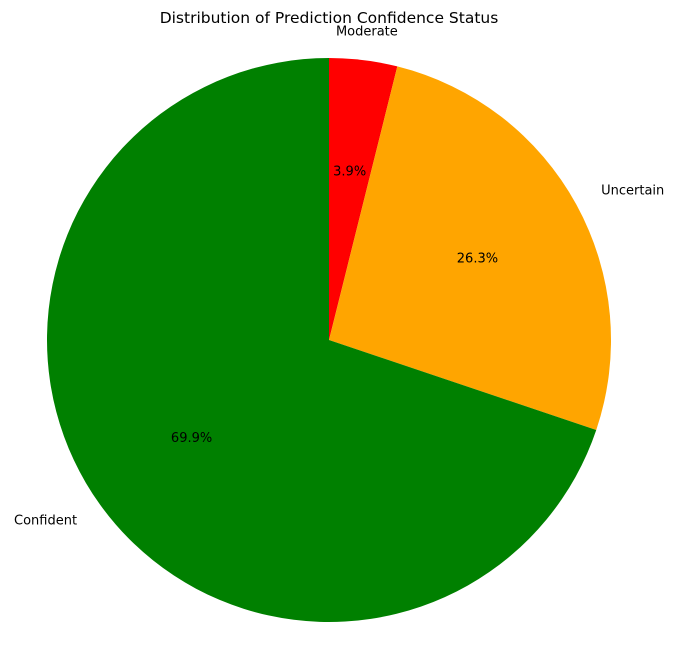 This screenshot has width=678, height=658. What do you see at coordinates (367, 32) in the screenshot?
I see `slice-label-moderate: Moderate` at bounding box center [367, 32].